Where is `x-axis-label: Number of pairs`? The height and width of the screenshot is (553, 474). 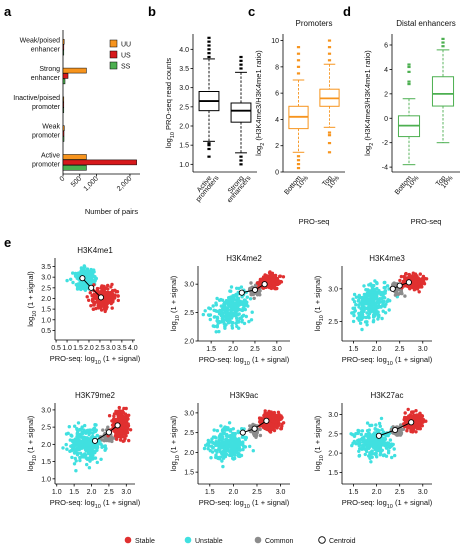 x-axis-label: Number of pairs is located at coordinates (112, 211).